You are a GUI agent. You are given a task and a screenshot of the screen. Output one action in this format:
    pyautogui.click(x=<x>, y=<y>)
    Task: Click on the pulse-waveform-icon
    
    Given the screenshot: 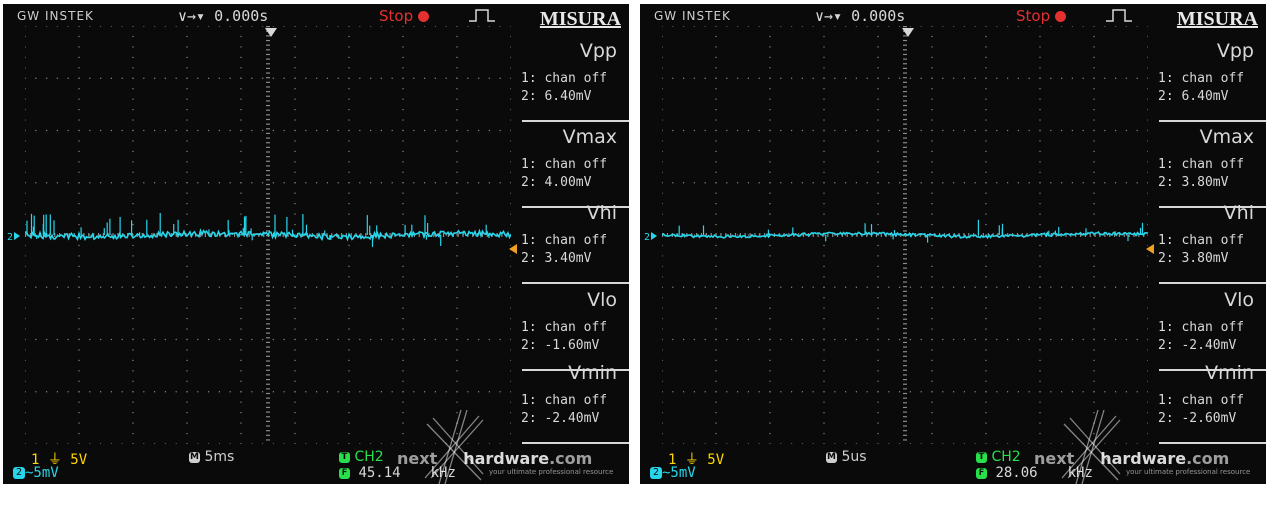 What is the action you would take?
    pyautogui.click(x=1119, y=15)
    